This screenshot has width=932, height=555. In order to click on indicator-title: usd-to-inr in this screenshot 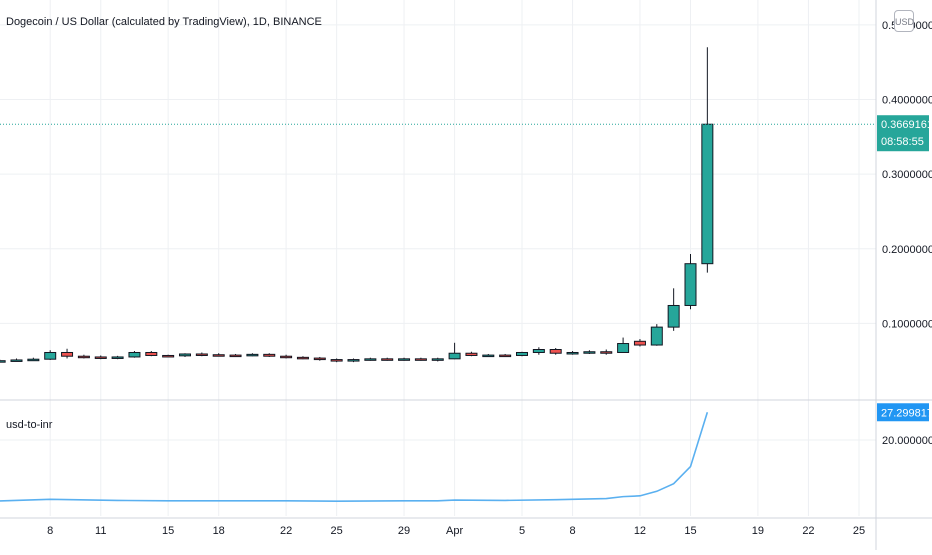, I will do `click(29, 425)`.